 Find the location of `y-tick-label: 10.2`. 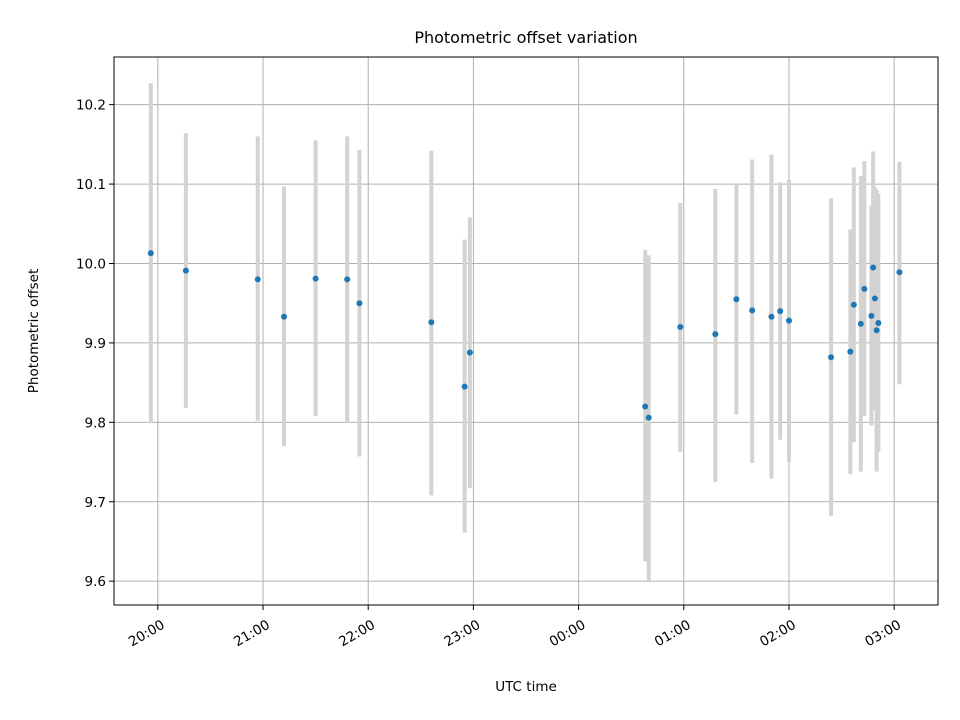

y-tick-label: 10.2 is located at coordinates (91, 106).